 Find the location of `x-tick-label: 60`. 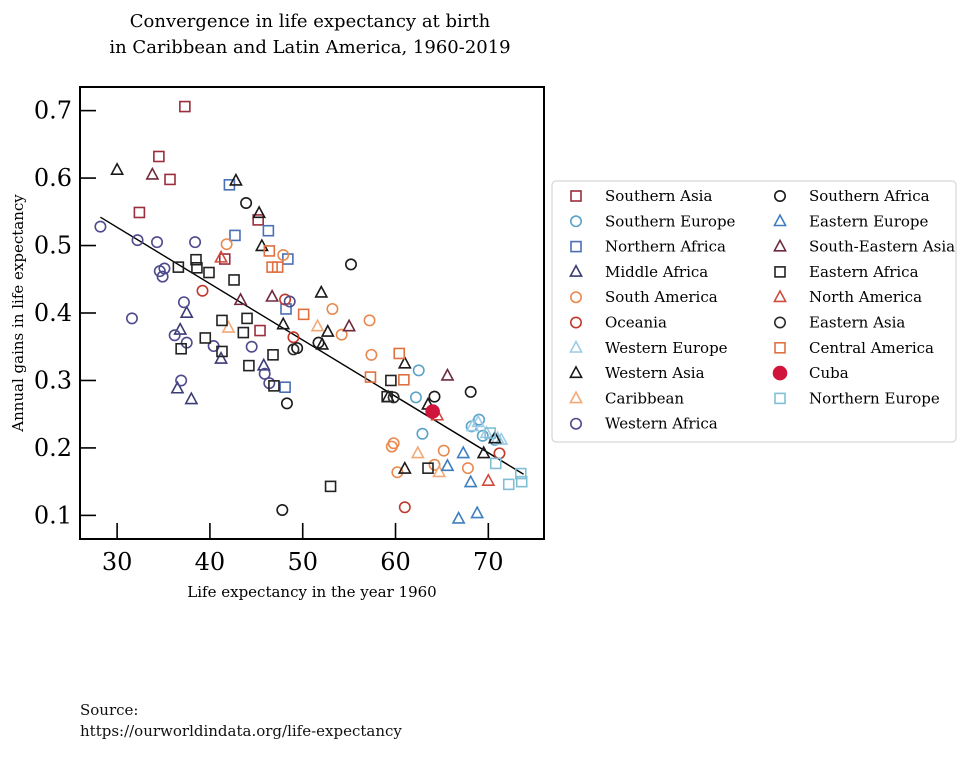

x-tick-label: 60 is located at coordinates (395, 562).